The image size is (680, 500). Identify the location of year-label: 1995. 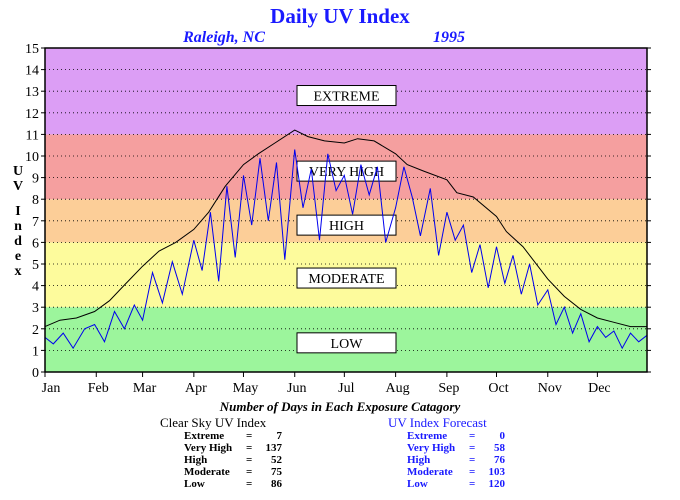
(449, 37).